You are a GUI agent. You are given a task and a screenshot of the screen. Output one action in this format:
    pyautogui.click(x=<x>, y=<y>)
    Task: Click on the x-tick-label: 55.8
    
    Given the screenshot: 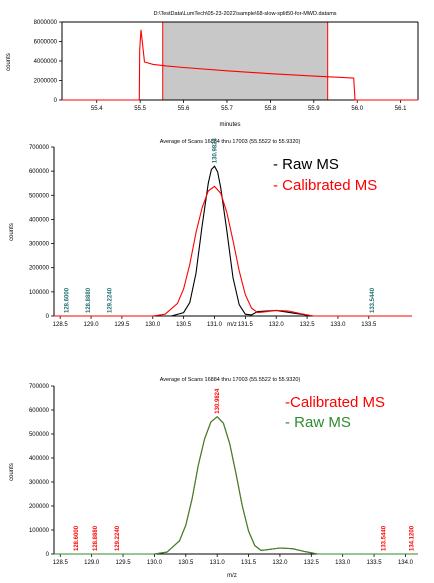 What is the action you would take?
    pyautogui.click(x=271, y=109)
    